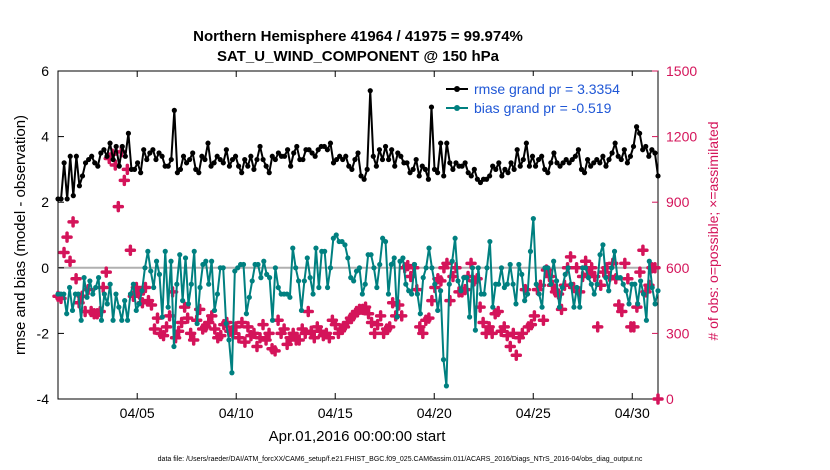 Image resolution: width=830 pixels, height=470 pixels. What do you see at coordinates (137, 413) in the screenshot?
I see `x-tick-label: 04/05` at bounding box center [137, 413].